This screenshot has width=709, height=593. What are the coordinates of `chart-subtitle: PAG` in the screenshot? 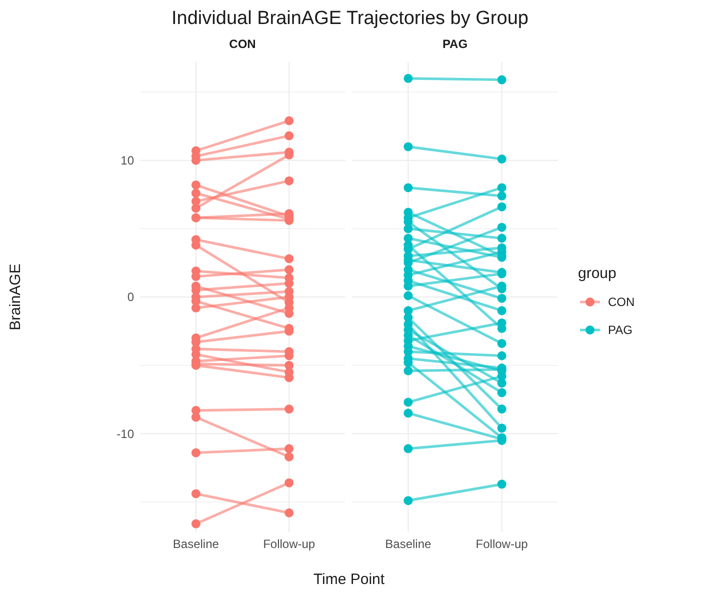 It's located at (455, 44).